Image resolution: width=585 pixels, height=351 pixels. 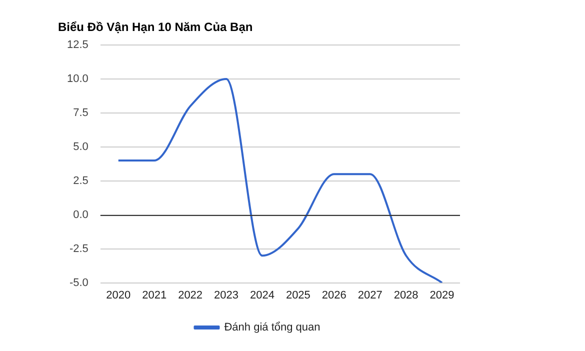 What do you see at coordinates (262, 295) in the screenshot?
I see `x-tick-label: 2024` at bounding box center [262, 295].